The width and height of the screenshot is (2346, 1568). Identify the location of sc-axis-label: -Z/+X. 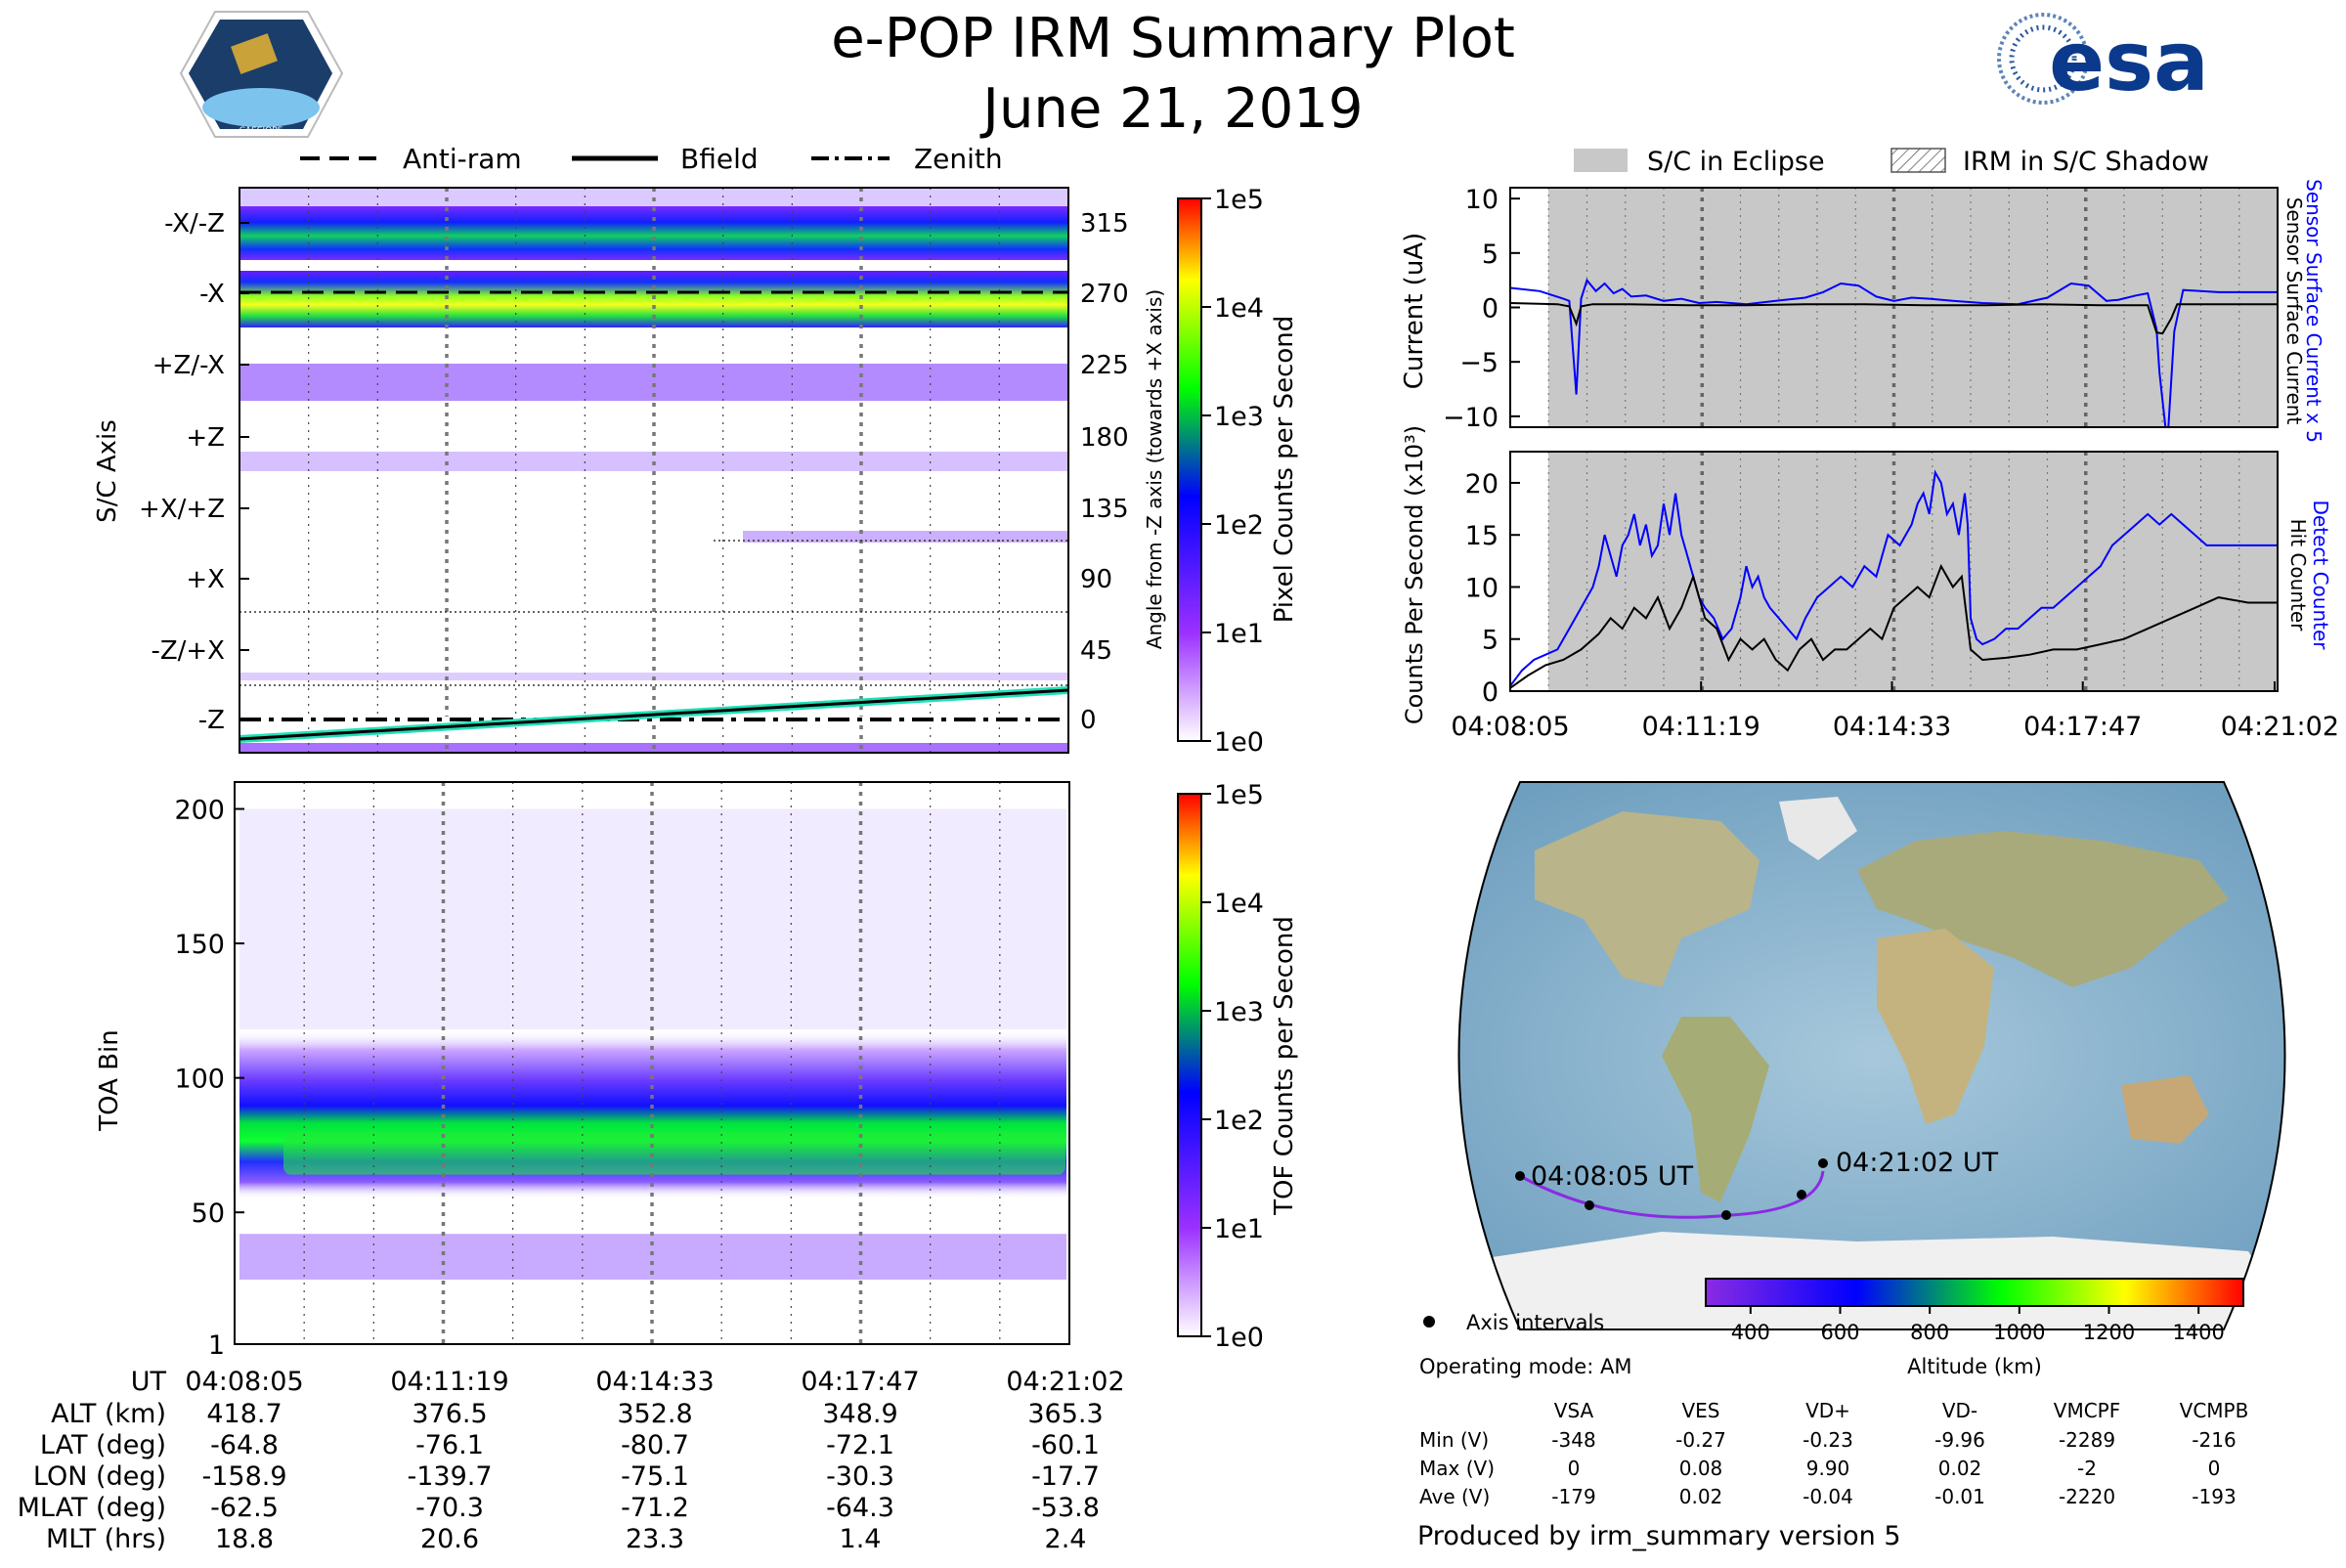
(188, 651).